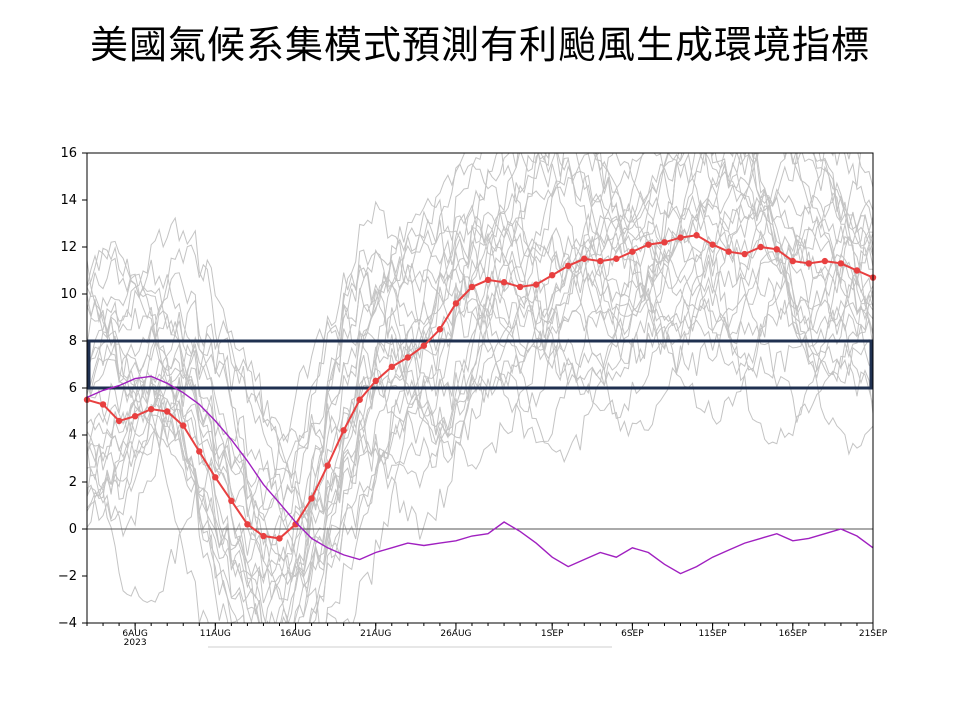 This screenshot has width=960, height=720. What do you see at coordinates (215, 634) in the screenshot?
I see `x-tick-label: 11AUG` at bounding box center [215, 634].